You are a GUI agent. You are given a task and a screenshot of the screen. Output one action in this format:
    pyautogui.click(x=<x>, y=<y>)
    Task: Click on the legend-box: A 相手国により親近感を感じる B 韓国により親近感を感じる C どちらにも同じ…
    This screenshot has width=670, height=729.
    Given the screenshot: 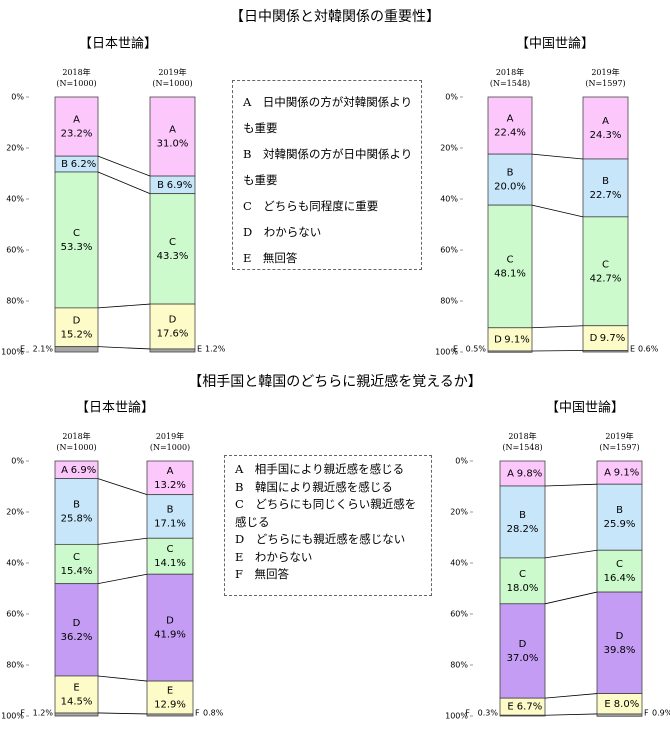 What is the action you would take?
    pyautogui.click(x=328, y=525)
    